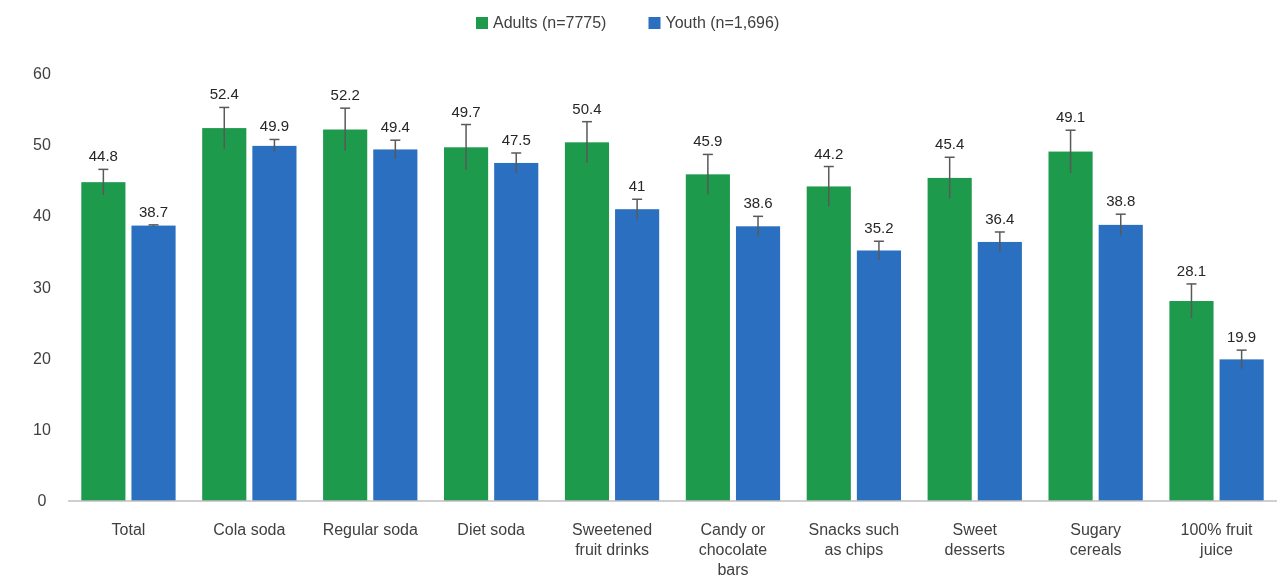  Describe the element at coordinates (587, 108) in the screenshot. I see `data-label: 50.4` at that location.